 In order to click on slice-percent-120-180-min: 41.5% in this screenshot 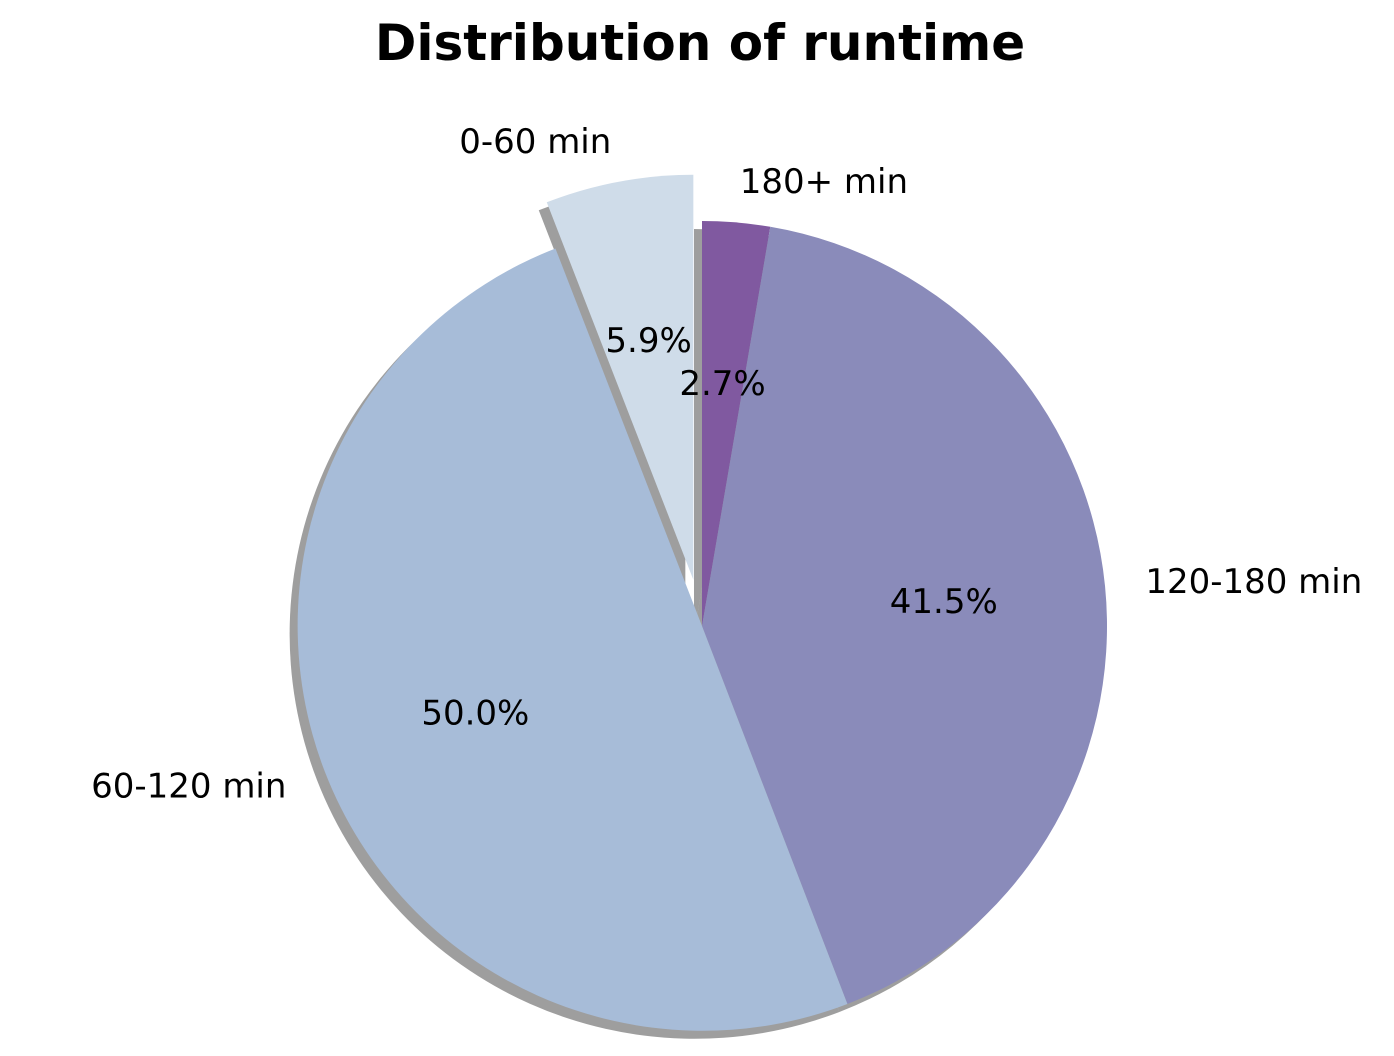, I will do `click(944, 602)`.